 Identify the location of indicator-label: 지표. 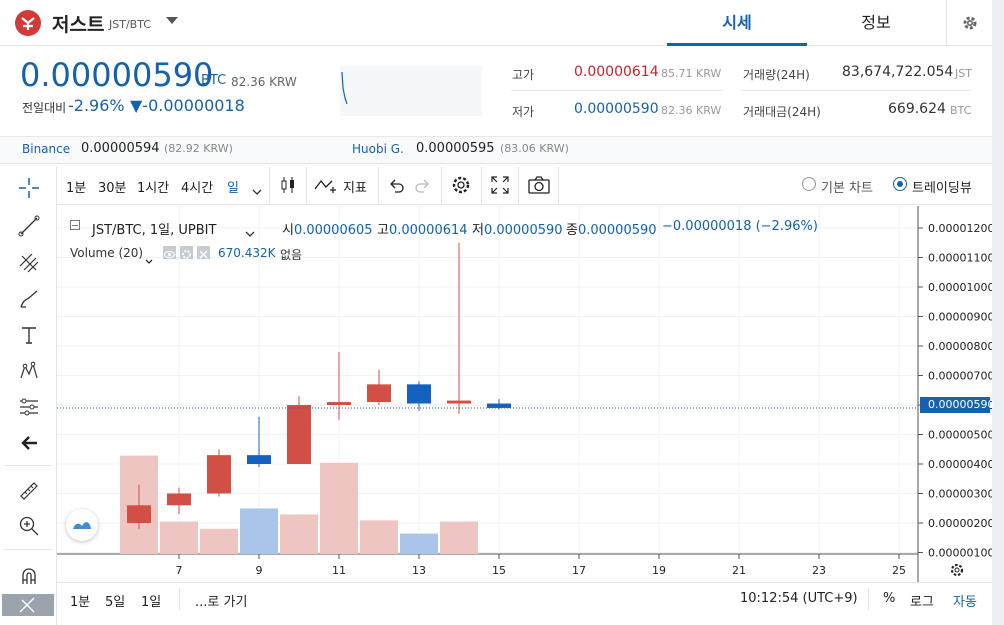
(355, 188).